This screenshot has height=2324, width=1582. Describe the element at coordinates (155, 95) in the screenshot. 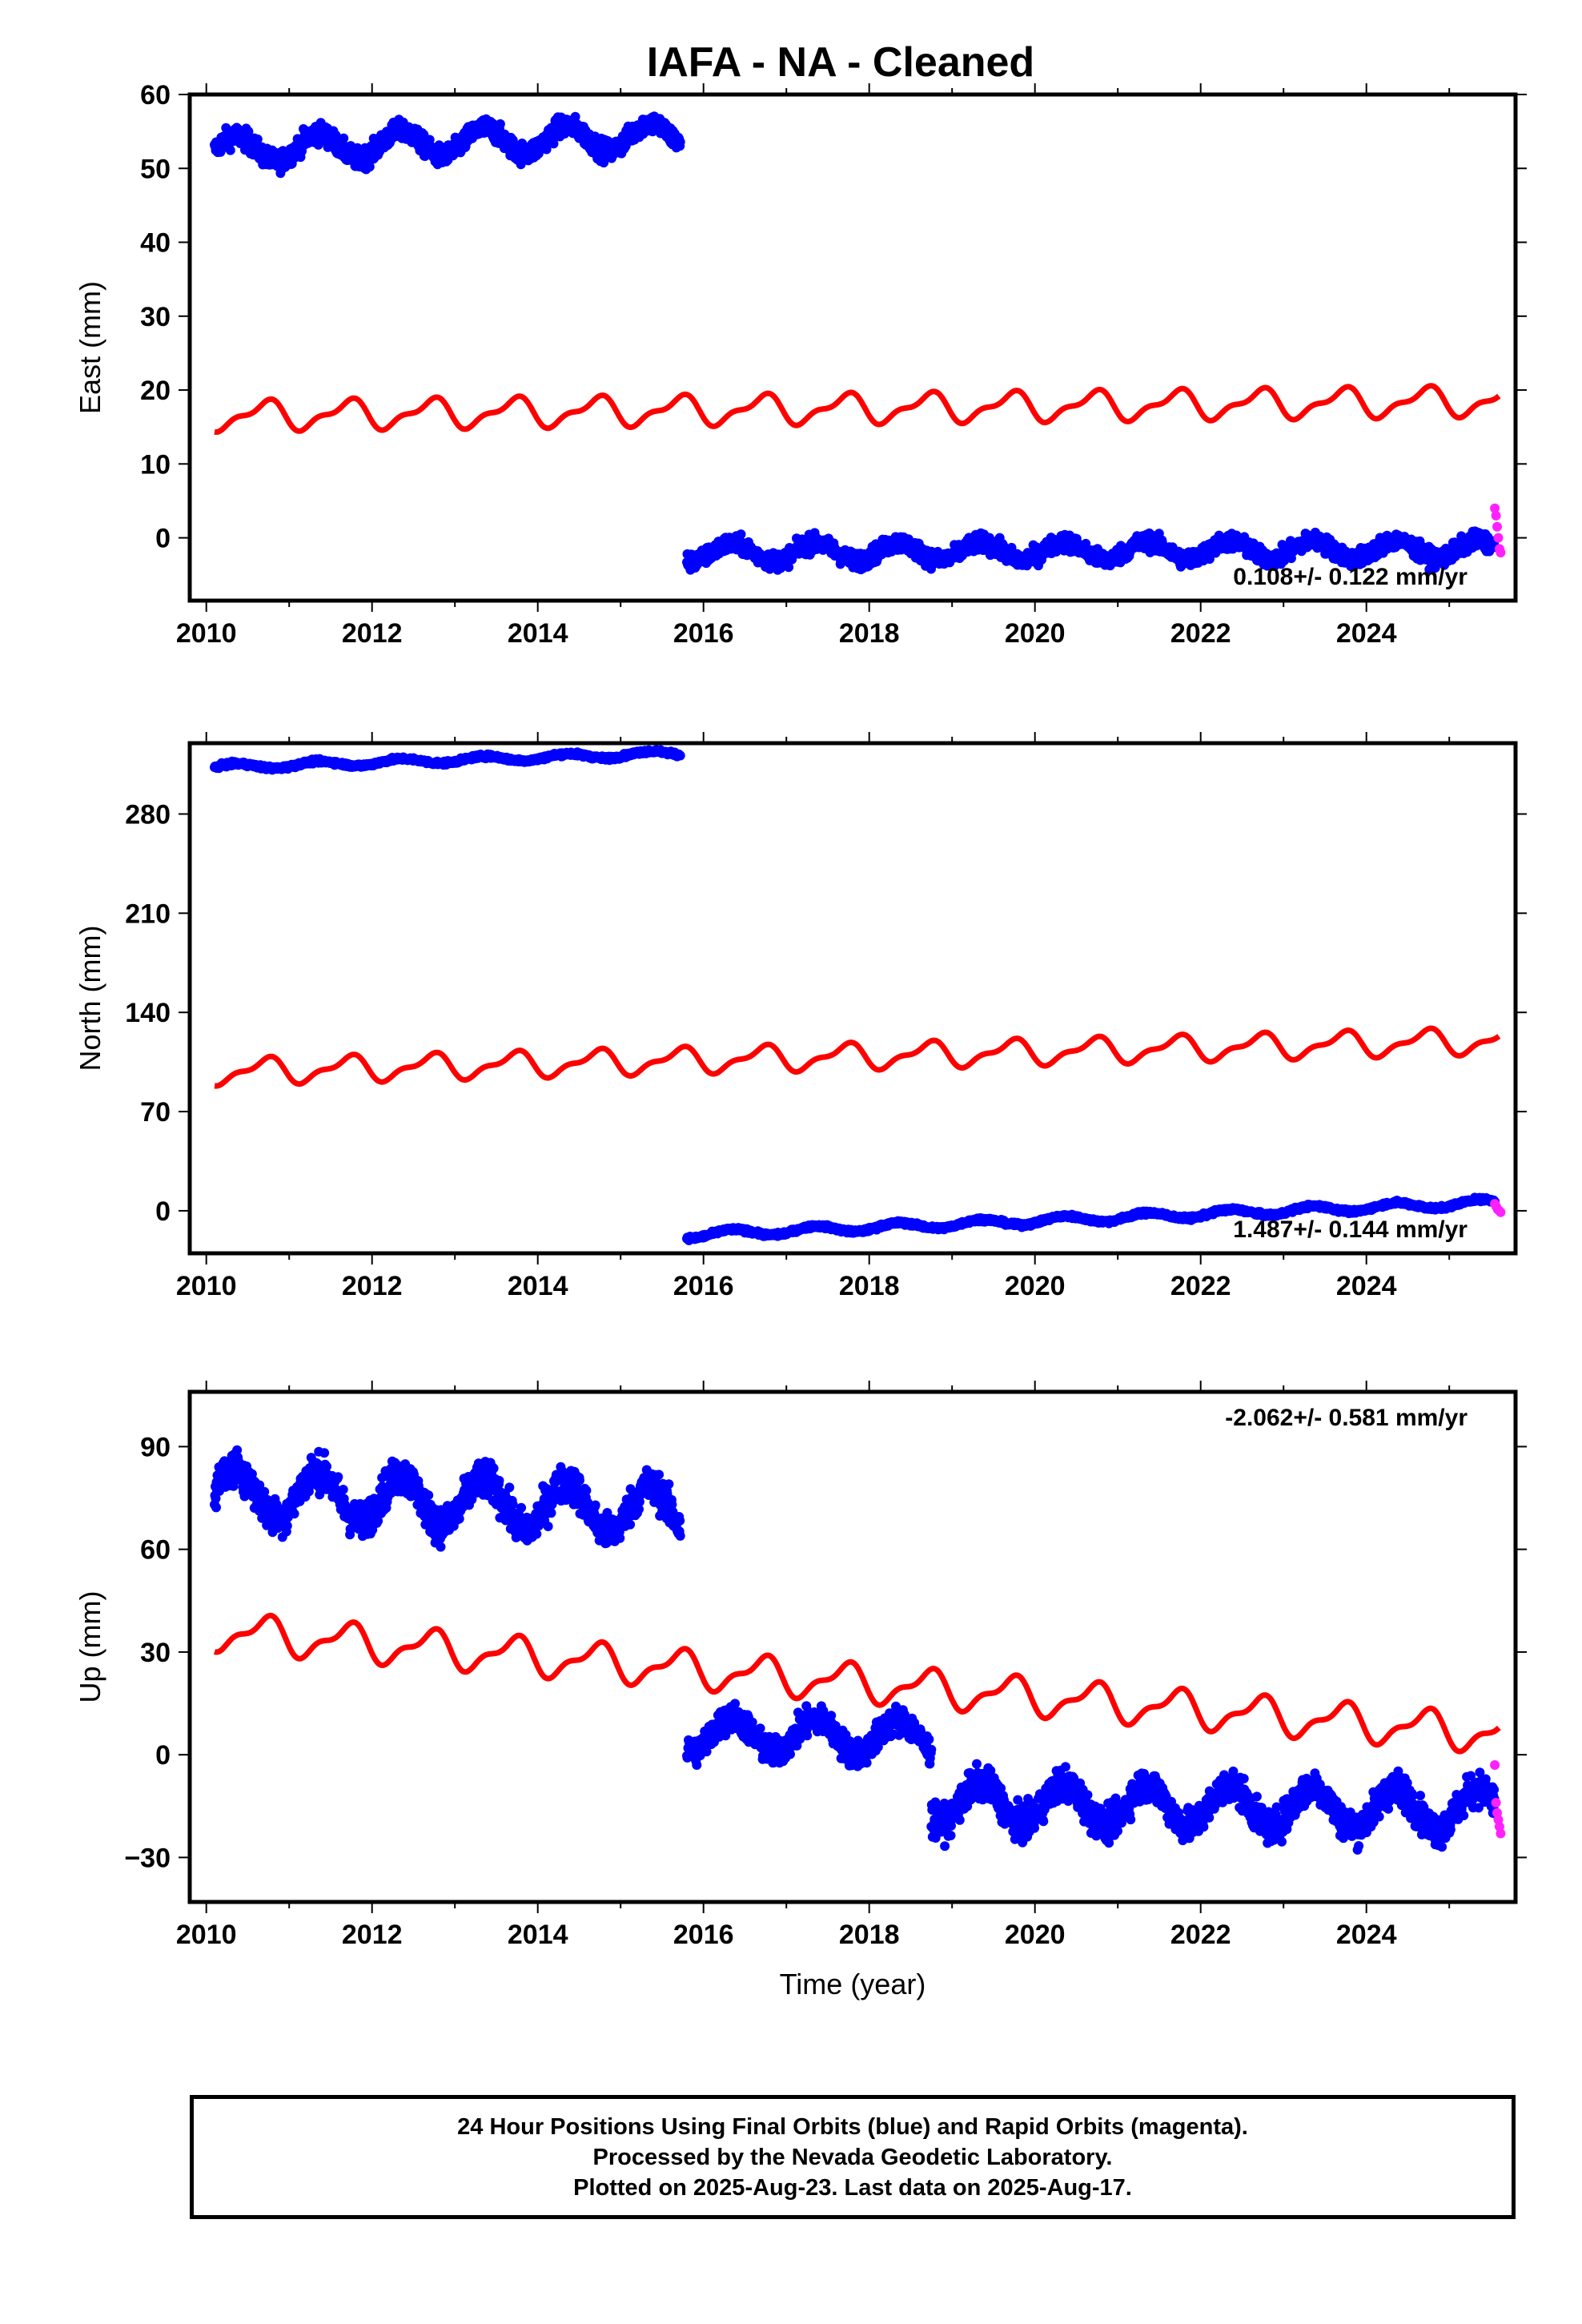

I see `y-tick-label: 60` at that location.